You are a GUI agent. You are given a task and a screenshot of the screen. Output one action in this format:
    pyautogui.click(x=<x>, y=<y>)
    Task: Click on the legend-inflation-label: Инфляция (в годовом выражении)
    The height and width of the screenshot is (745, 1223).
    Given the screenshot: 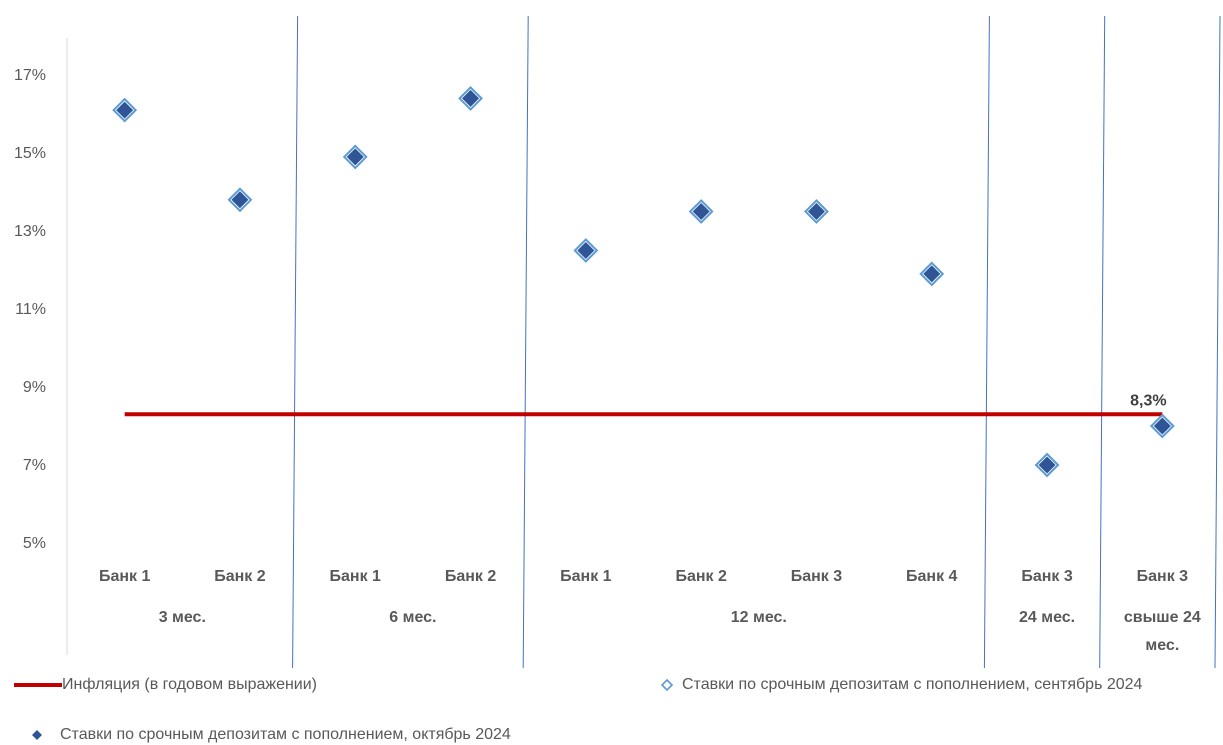 What is the action you would take?
    pyautogui.click(x=189, y=684)
    